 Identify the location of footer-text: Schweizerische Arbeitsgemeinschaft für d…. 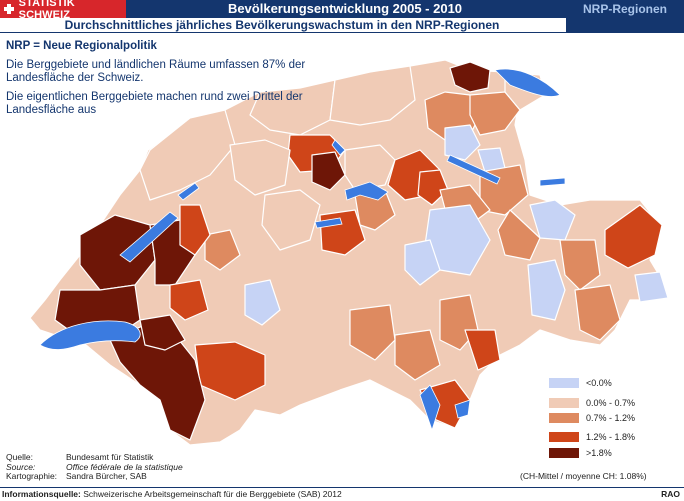
(212, 494).